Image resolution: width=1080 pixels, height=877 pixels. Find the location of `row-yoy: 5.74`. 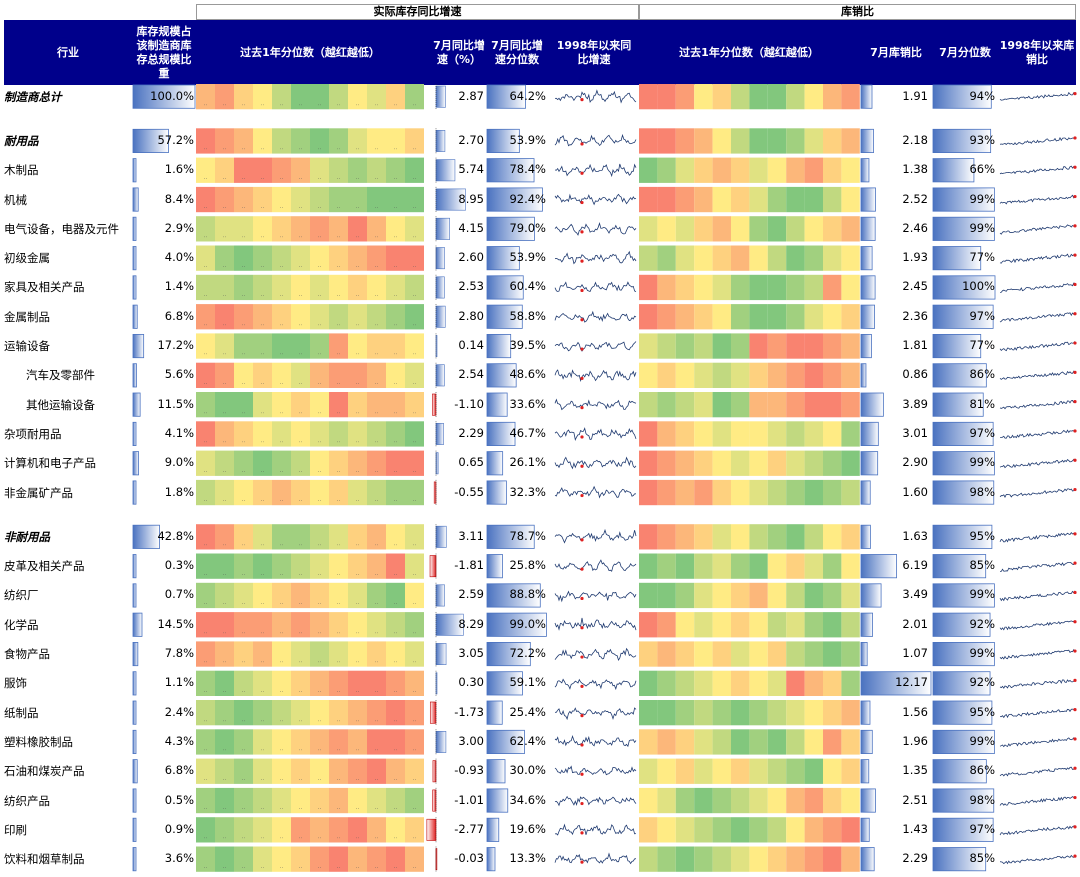

row-yoy: 5.74 is located at coordinates (471, 169).